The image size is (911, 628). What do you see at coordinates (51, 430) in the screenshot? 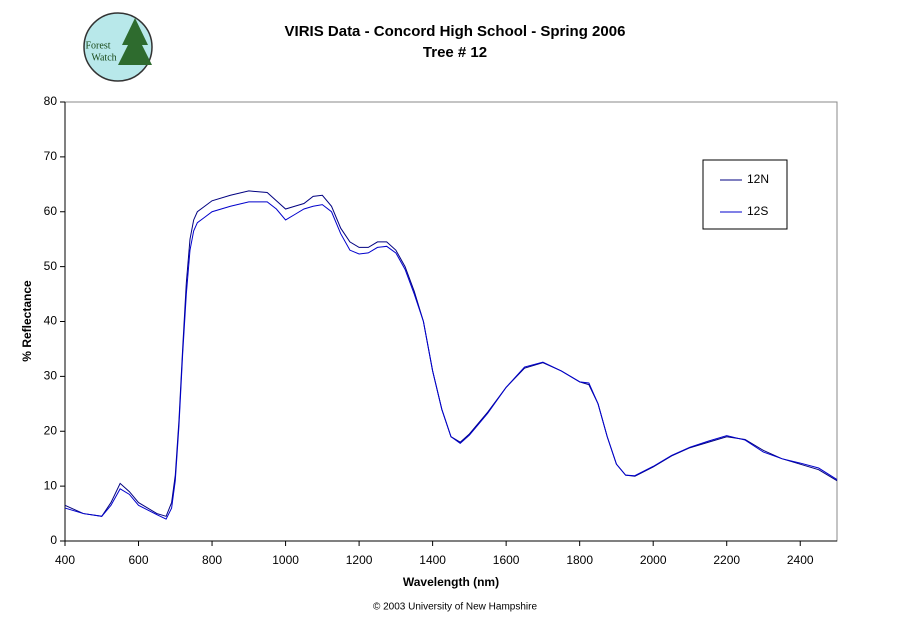
I see `y-tick-label: 20` at bounding box center [51, 430].